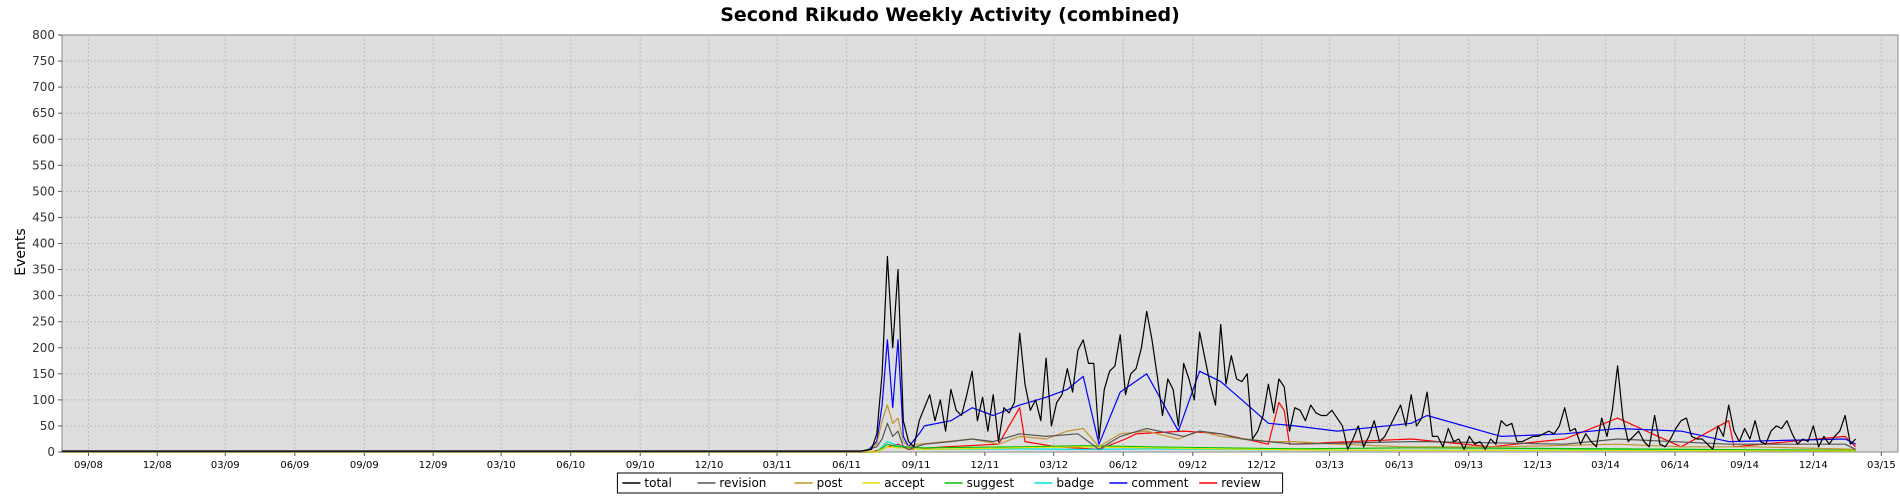  Describe the element at coordinates (1468, 465) in the screenshot. I see `x-tick-label: 09/13` at that location.